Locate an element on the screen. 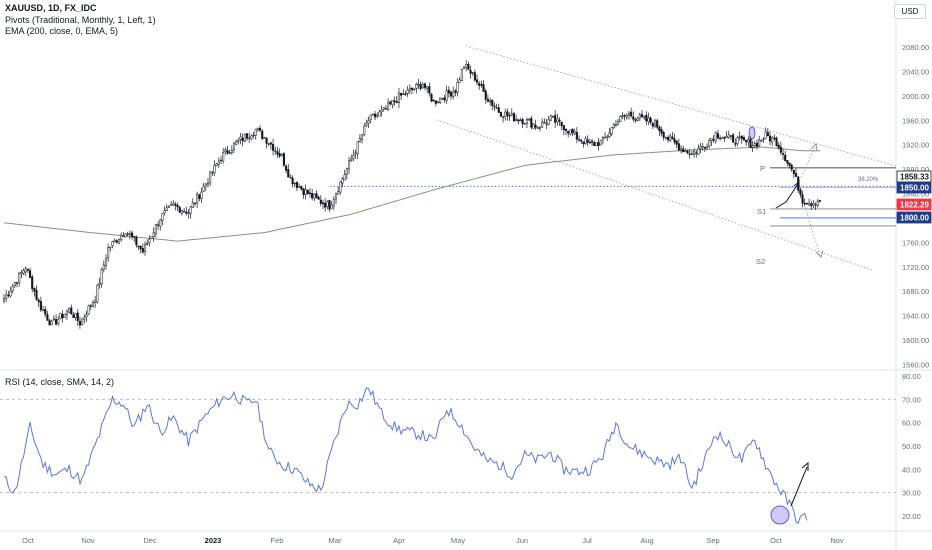  time-tick-label: Sep is located at coordinates (712, 540).